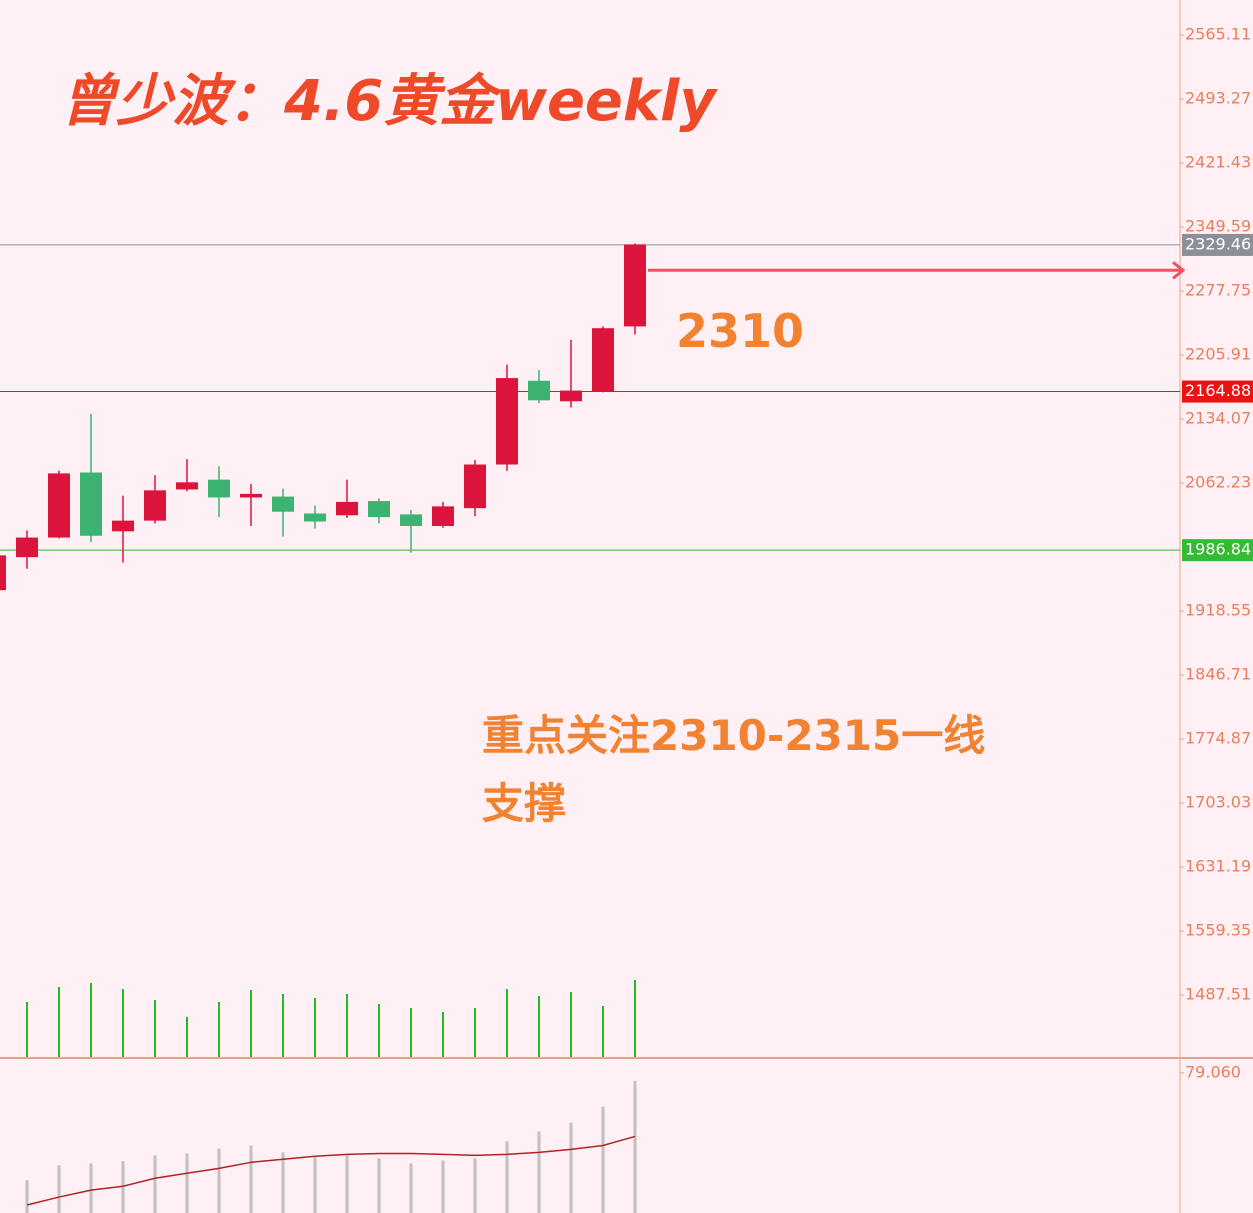 Image resolution: width=1253 pixels, height=1213 pixels. Describe the element at coordinates (1218, 98) in the screenshot. I see `y-tick-label: 2493.27` at that location.